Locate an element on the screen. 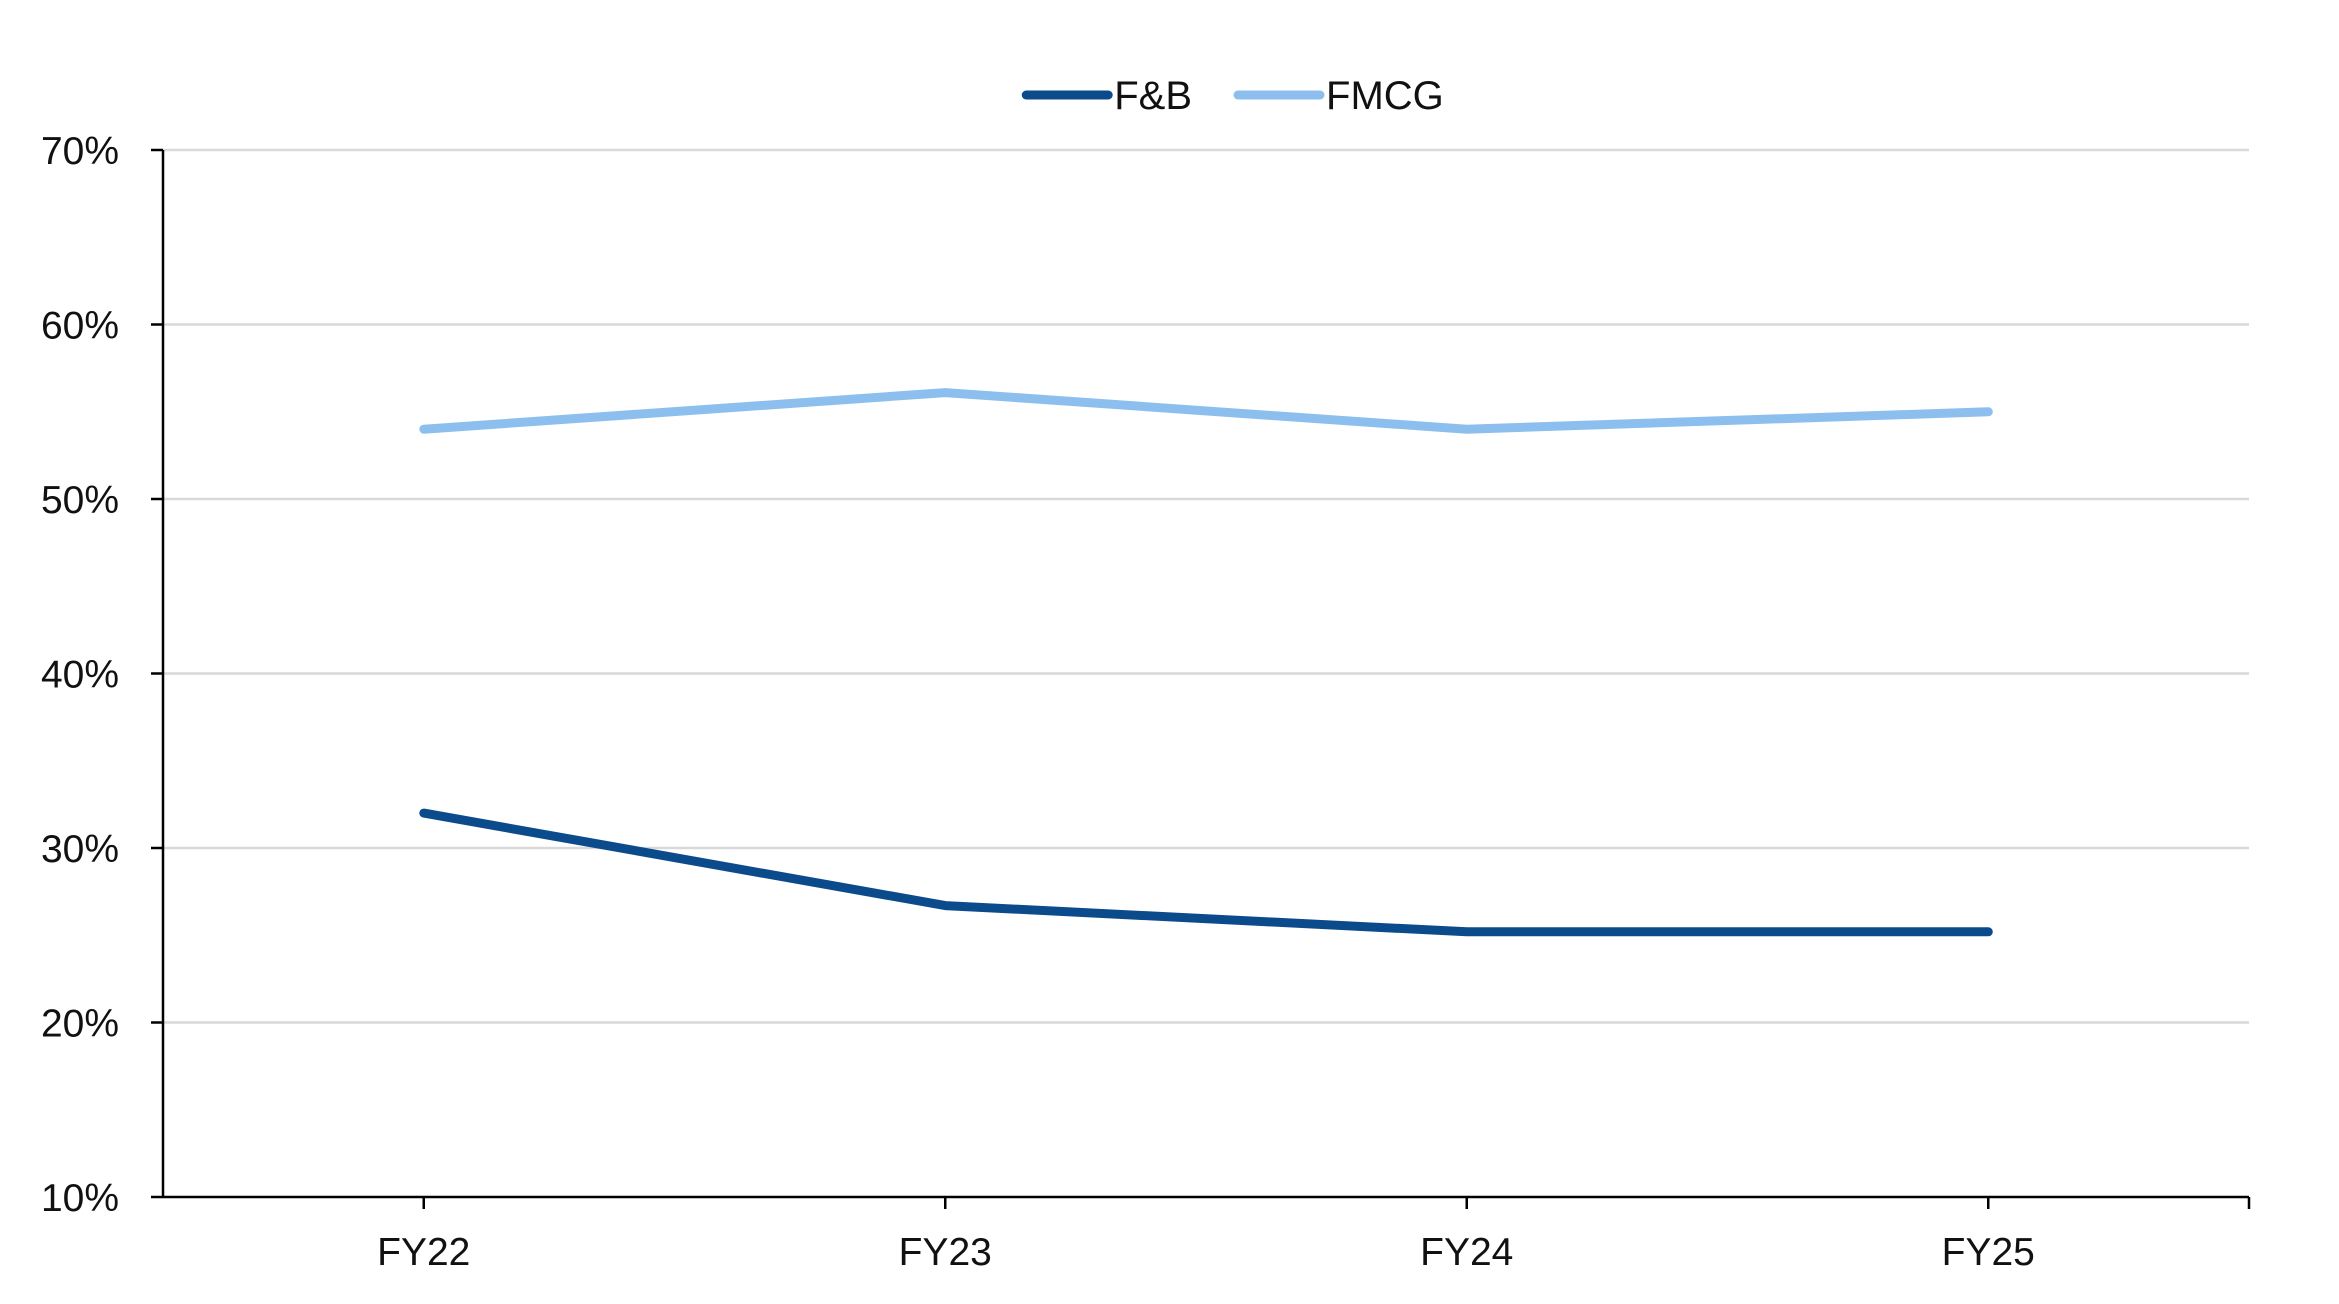  x-tick-label: FY23 is located at coordinates (945, 1252).